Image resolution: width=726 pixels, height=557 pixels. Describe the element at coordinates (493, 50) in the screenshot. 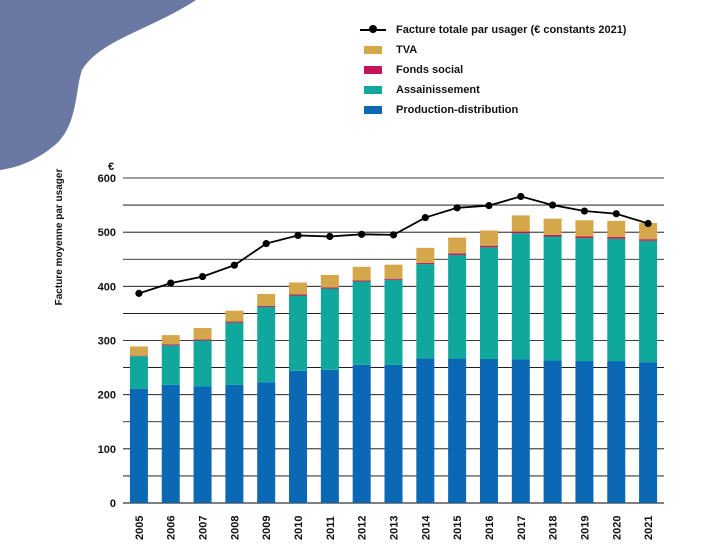

I see `legend-item: TVA` at that location.